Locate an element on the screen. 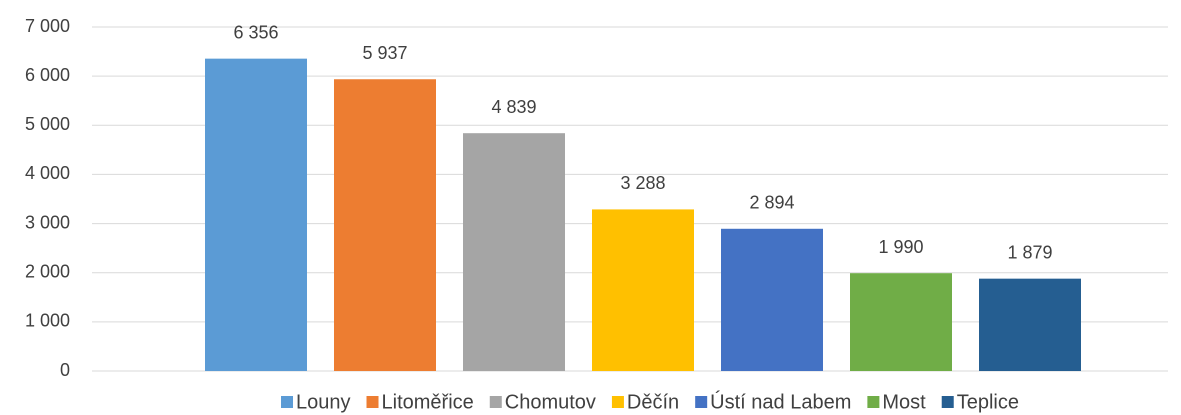 The height and width of the screenshot is (415, 1181). value-label: 1 990 is located at coordinates (900, 247).